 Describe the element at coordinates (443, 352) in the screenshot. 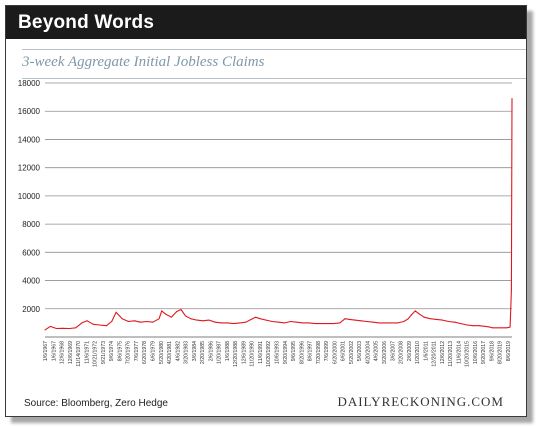

I see `x-tick-label: 12/6/2012` at that location.